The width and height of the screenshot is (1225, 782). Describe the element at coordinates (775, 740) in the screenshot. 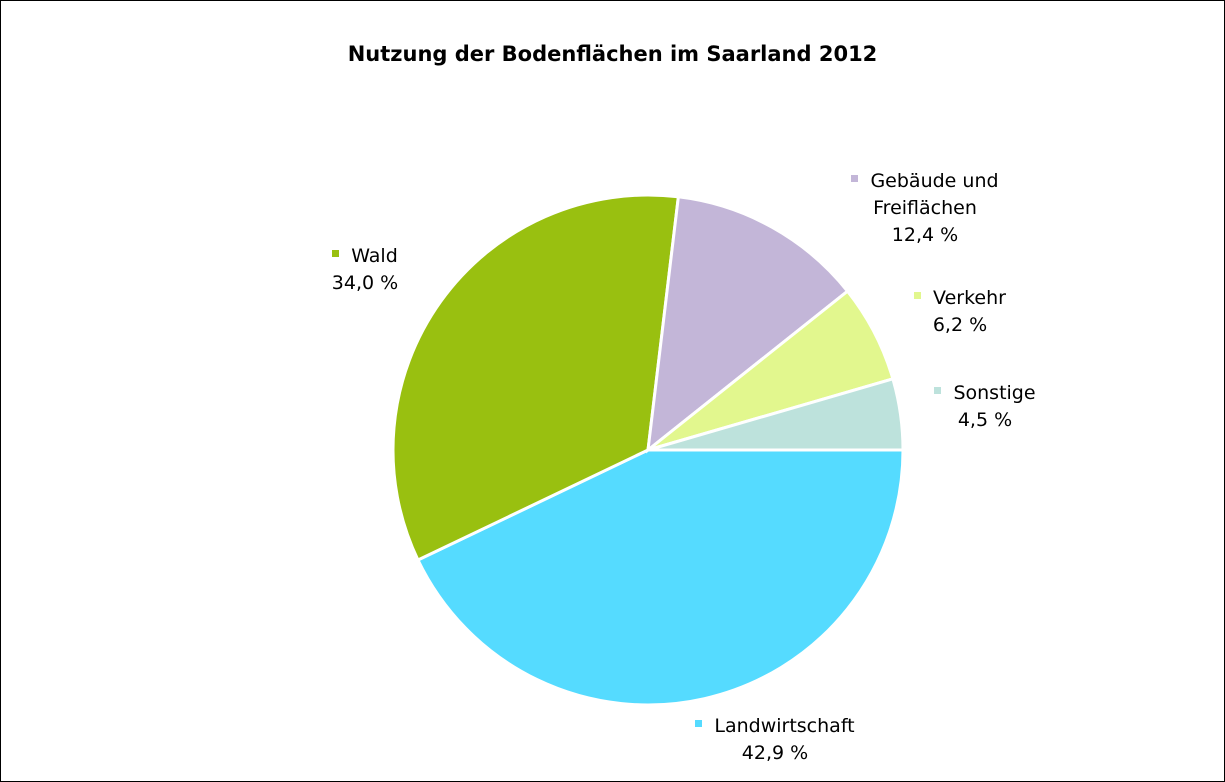

I see `slice-label: Landwirtschaft 42,9 %` at that location.